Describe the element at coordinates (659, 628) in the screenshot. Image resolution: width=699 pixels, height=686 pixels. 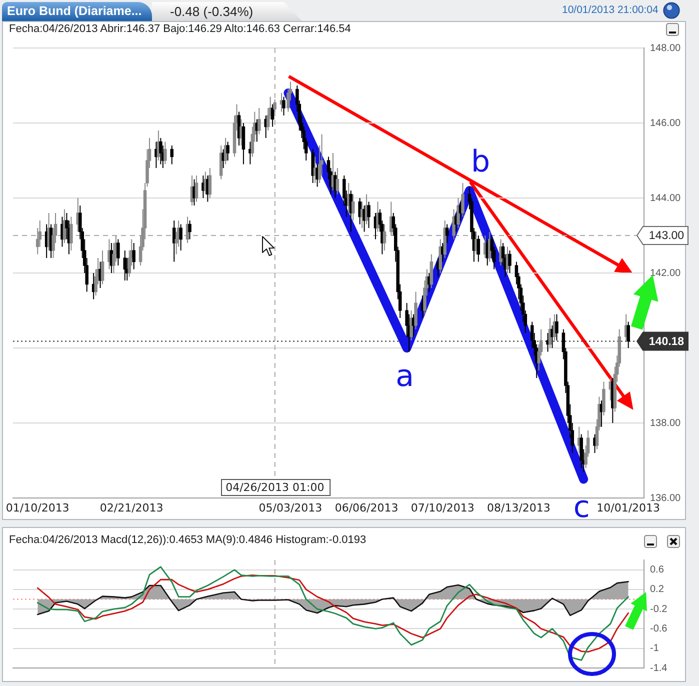
I see `y-tick-label: -0.6` at that location.